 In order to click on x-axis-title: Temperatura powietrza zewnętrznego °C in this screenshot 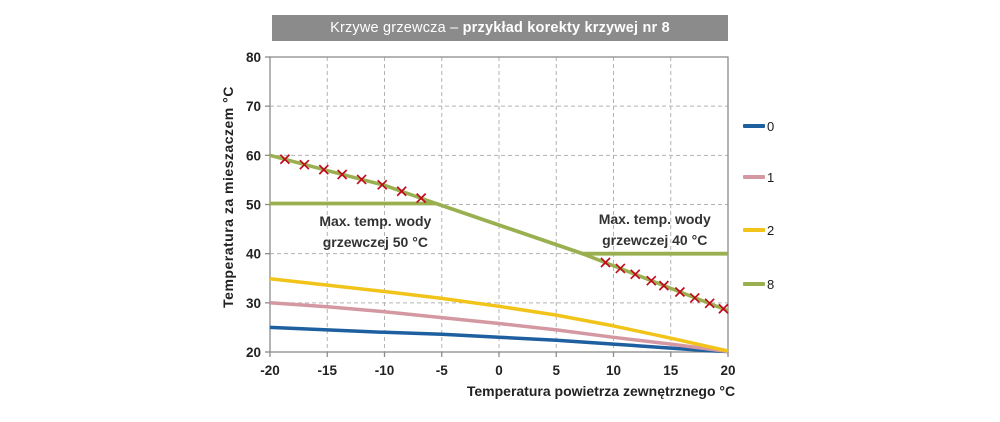, I will do `click(601, 391)`.